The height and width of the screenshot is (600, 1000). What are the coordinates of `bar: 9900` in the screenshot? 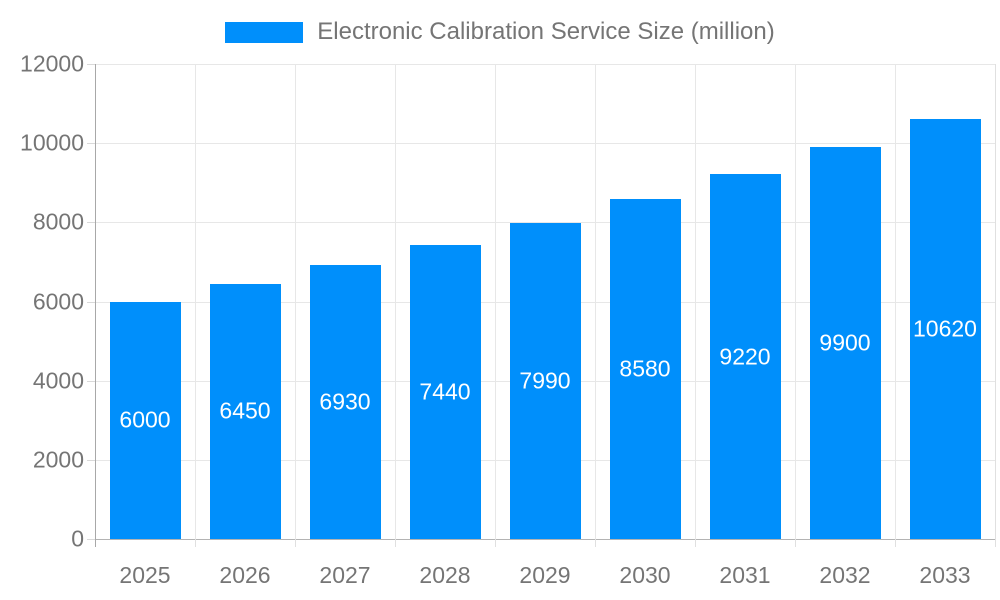 It's located at (845, 343).